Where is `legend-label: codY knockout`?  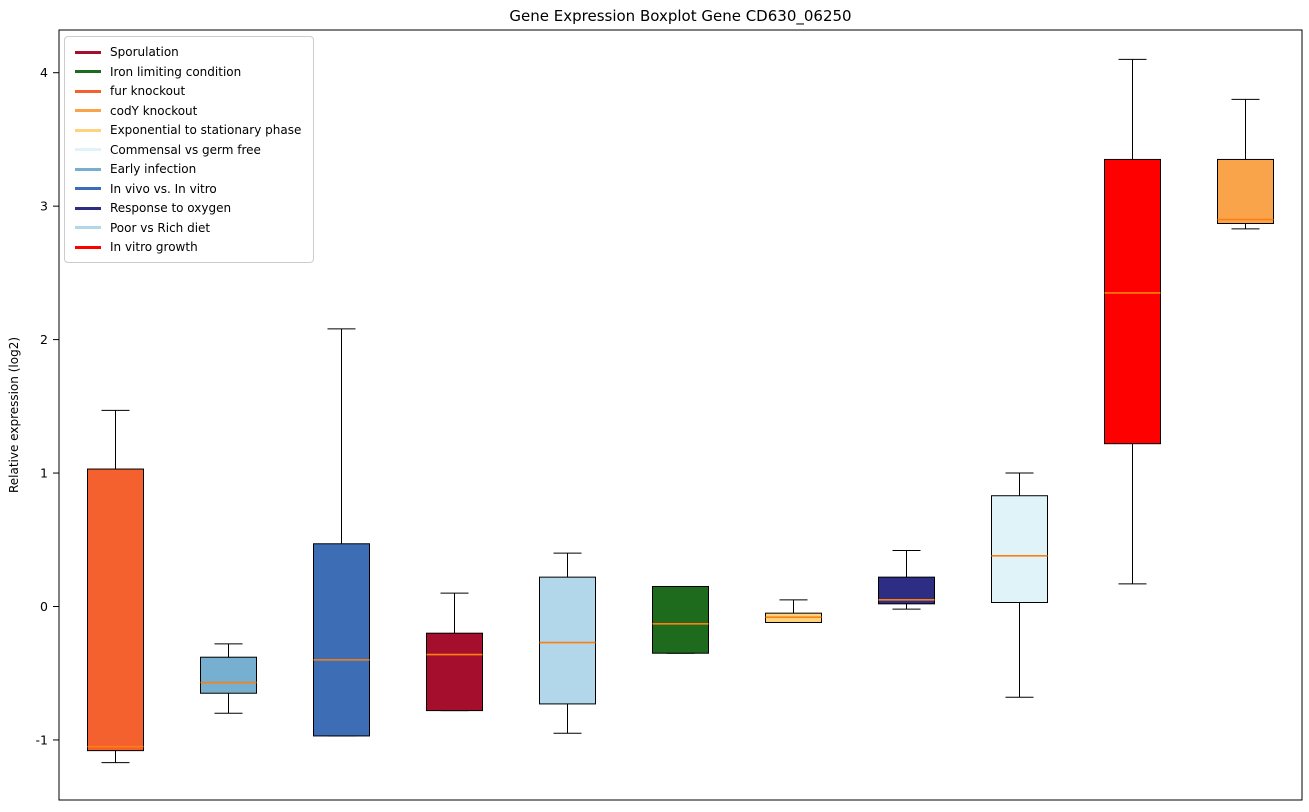 legend-label: codY knockout is located at coordinates (154, 110).